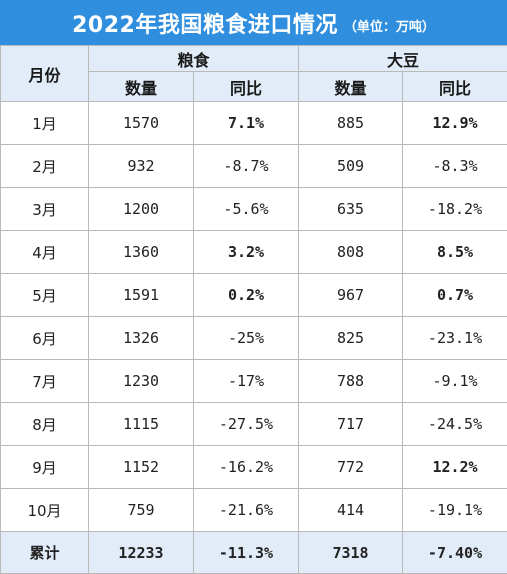 The width and height of the screenshot is (507, 574). What do you see at coordinates (45, 338) in the screenshot?
I see `month-cell: 6月` at bounding box center [45, 338].